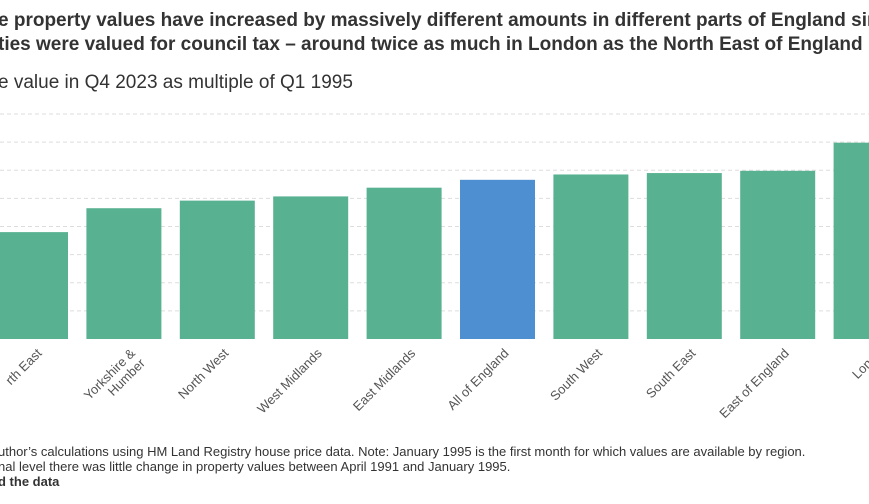  What do you see at coordinates (203, 373) in the screenshot?
I see `x-tick-label: North West` at bounding box center [203, 373].